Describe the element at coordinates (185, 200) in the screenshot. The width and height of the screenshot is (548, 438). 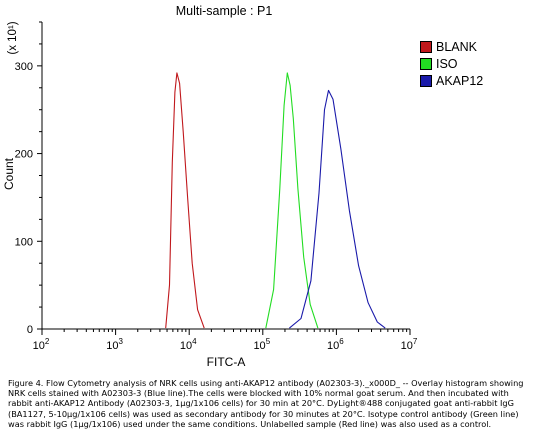
I see `series-line-blank` at that location.